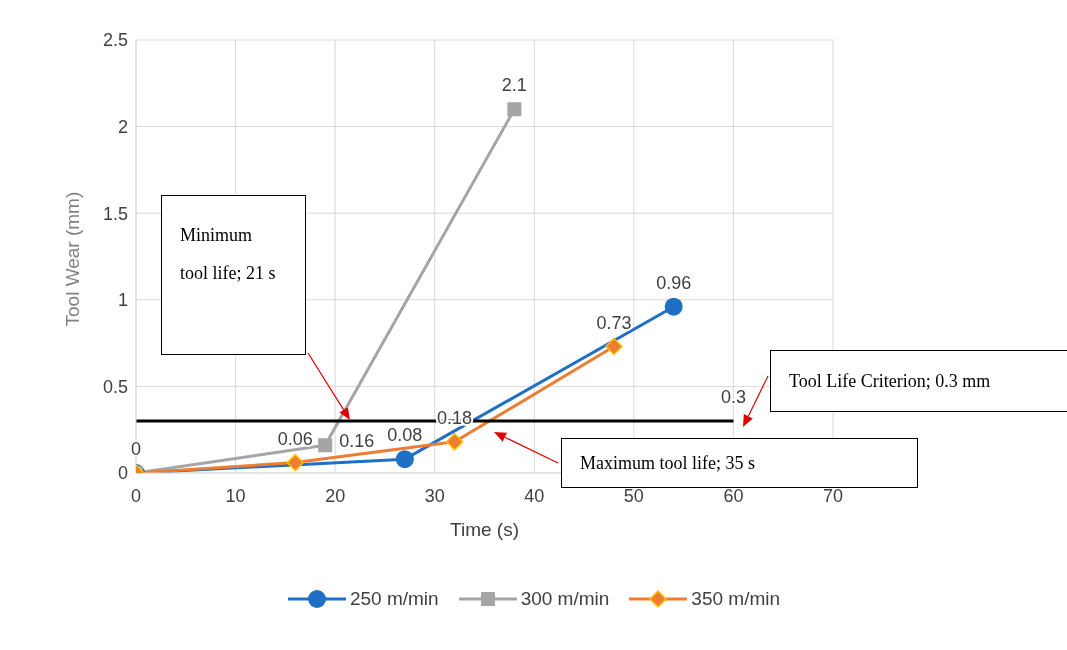  Describe the element at coordinates (115, 213) in the screenshot. I see `y-tick-label: 1.5` at that location.